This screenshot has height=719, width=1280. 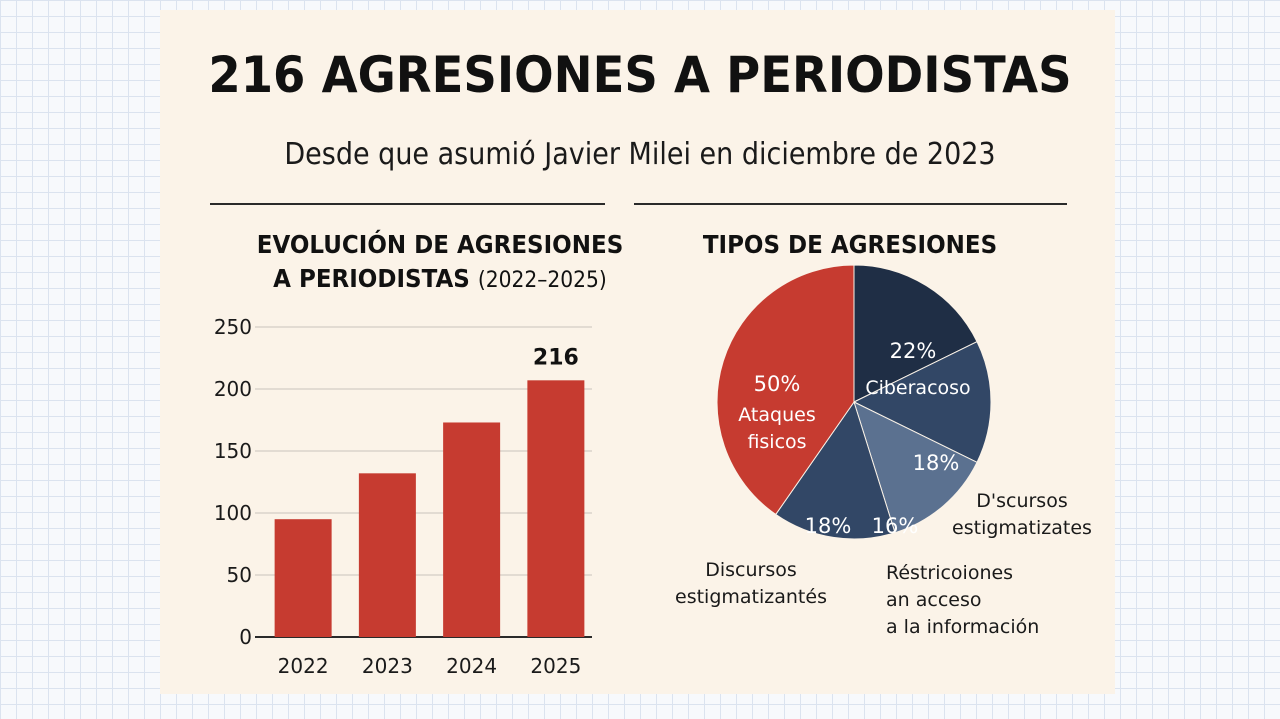 What do you see at coordinates (233, 389) in the screenshot?
I see `y-tick-label: 200` at bounding box center [233, 389].